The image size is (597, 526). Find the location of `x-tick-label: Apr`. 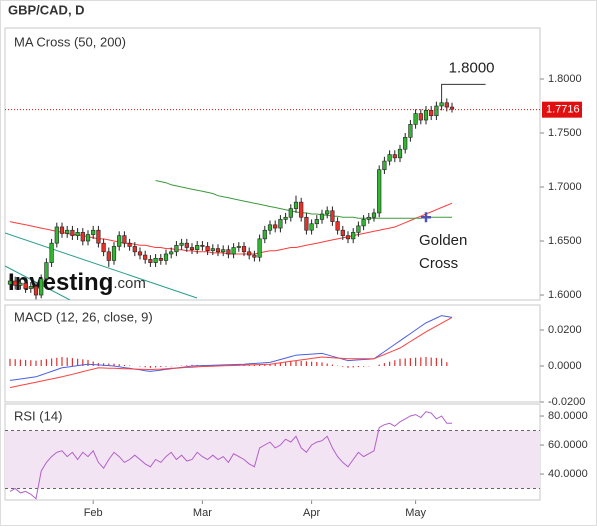

x-tick-label: Apr is located at coordinates (311, 513).